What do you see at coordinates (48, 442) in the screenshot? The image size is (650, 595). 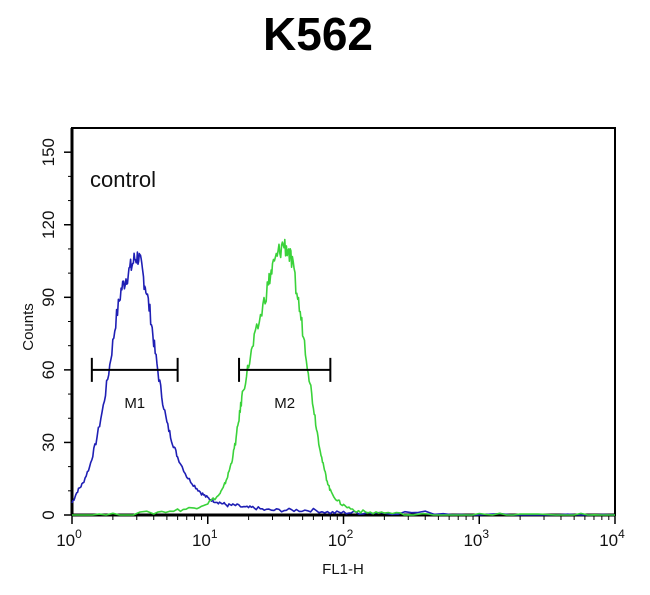 I see `y-tick-label: 30` at bounding box center [48, 442].